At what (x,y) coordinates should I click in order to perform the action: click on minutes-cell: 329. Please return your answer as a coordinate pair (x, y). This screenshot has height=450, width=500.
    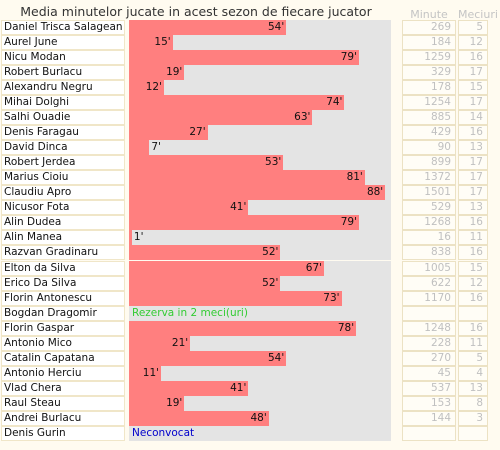
    Looking at the image, I should click on (429, 73).